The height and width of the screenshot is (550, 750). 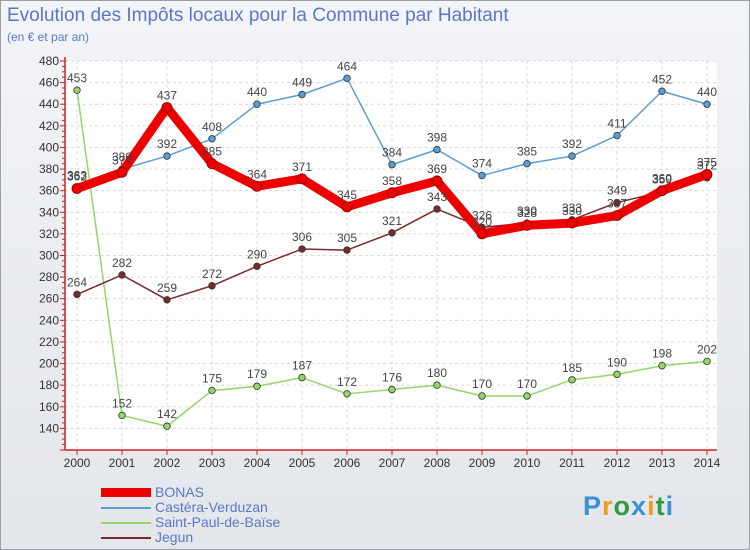 I want to click on data-label-jegun: 305, so click(x=347, y=238).